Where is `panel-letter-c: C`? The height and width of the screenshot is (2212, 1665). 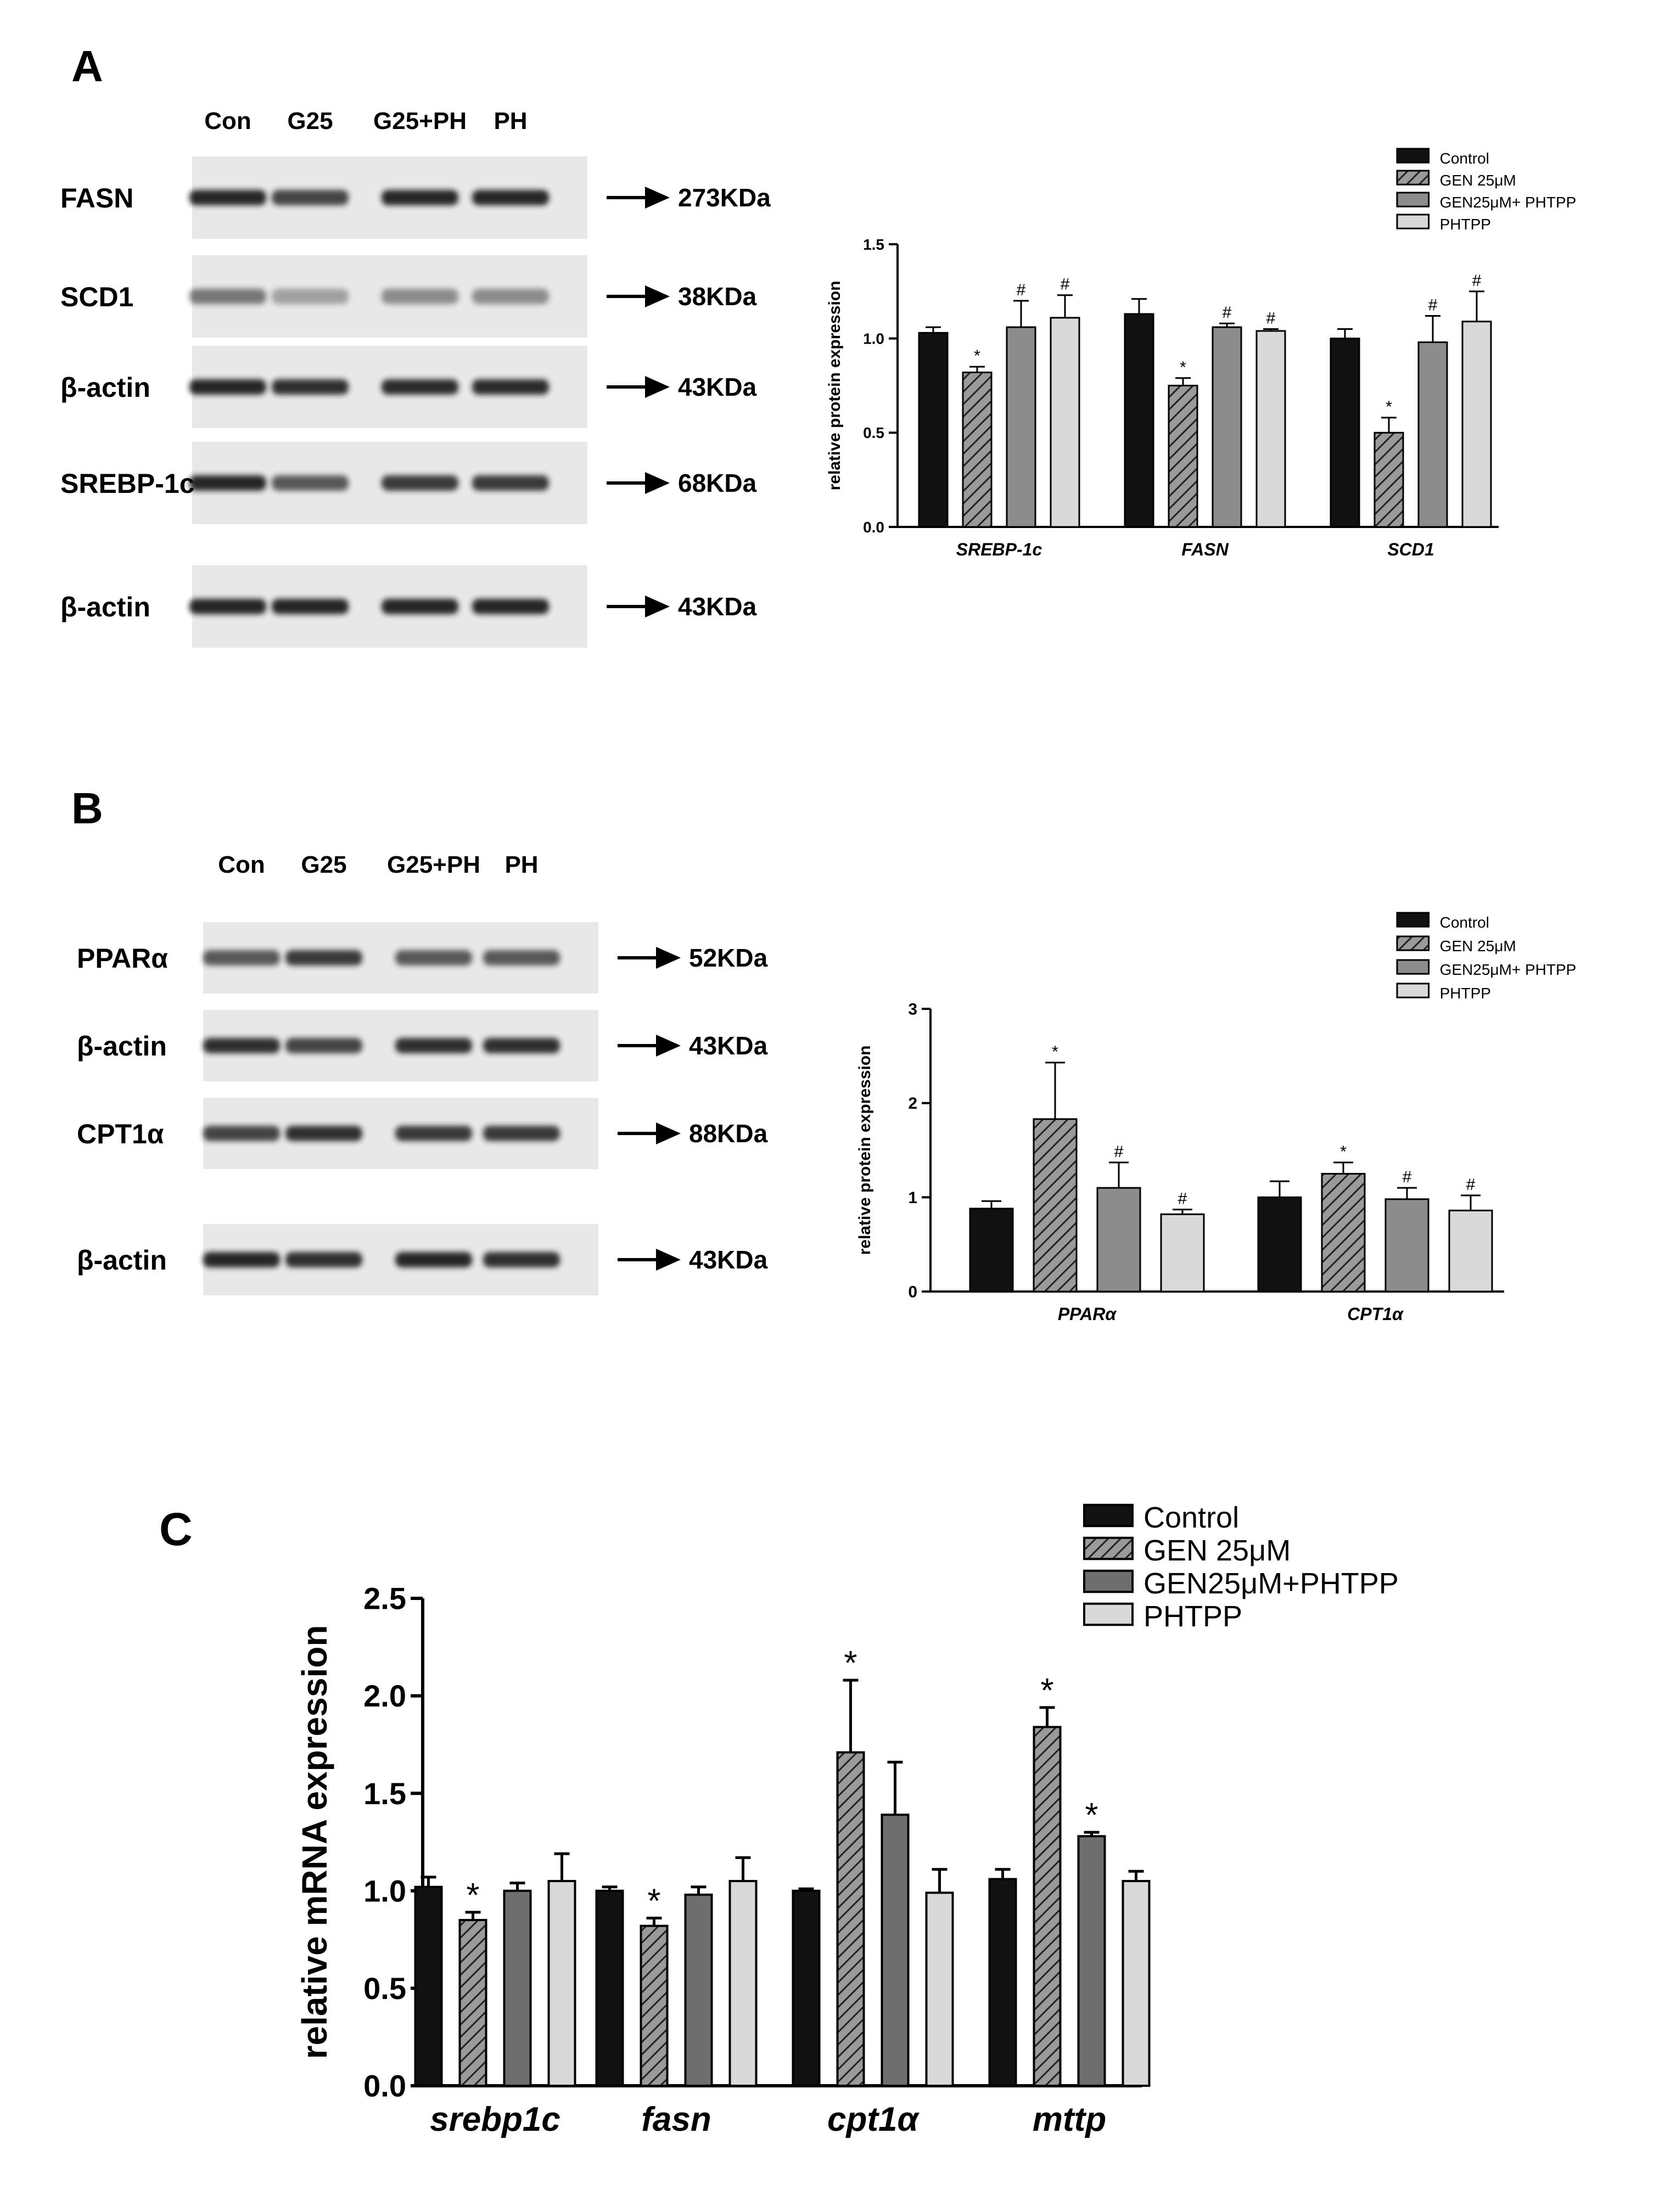 panel-letter-c: C is located at coordinates (176, 1529).